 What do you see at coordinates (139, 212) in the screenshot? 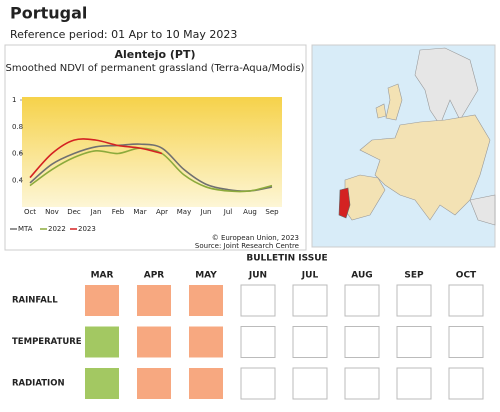
I see `x-tick-label: Mar` at bounding box center [139, 212].